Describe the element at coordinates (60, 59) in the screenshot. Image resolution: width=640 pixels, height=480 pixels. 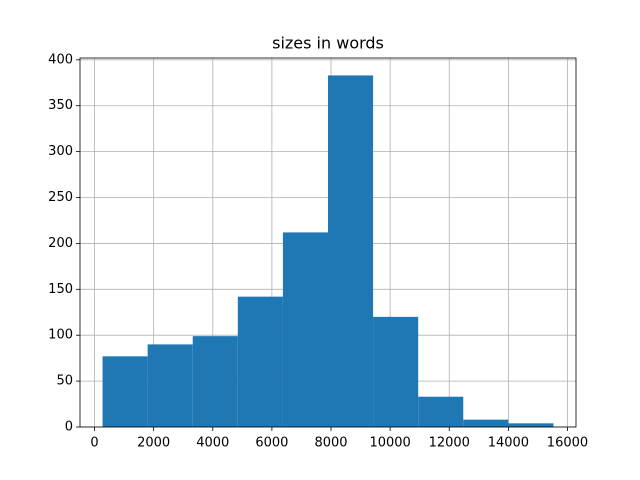
I see `y-tick-label: 400` at that location.